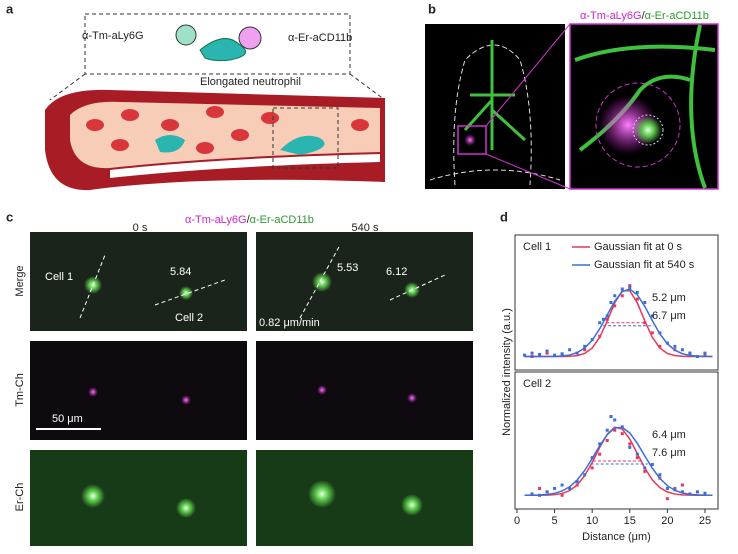 The image size is (738, 554). Describe the element at coordinates (10, 8) in the screenshot. I see `panel-label: a` at that location.